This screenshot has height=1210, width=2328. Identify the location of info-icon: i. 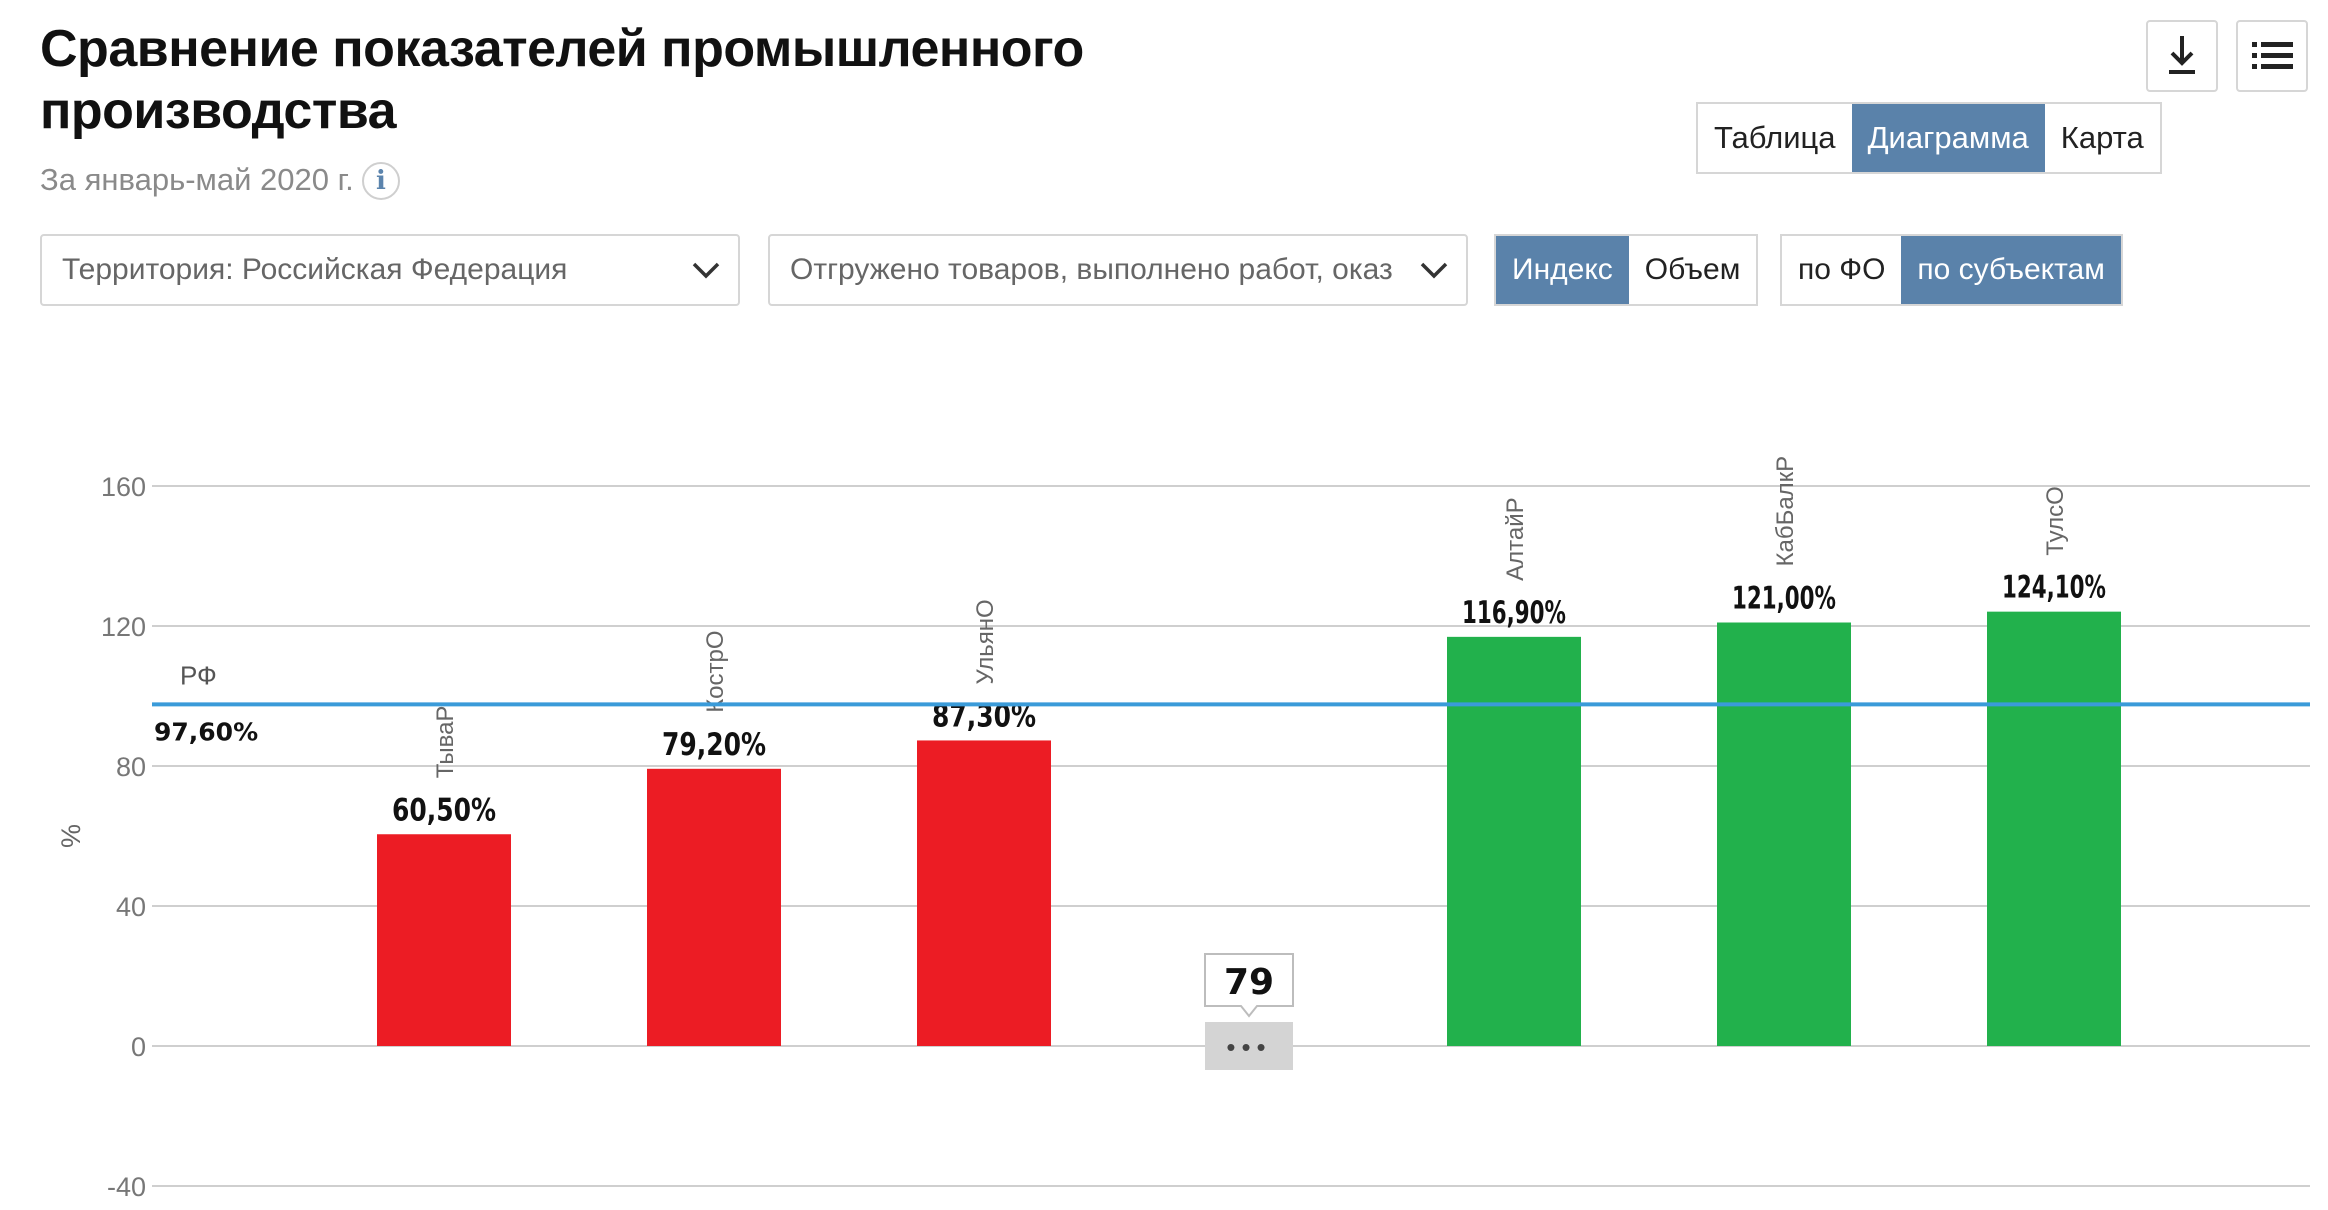
(381, 181).